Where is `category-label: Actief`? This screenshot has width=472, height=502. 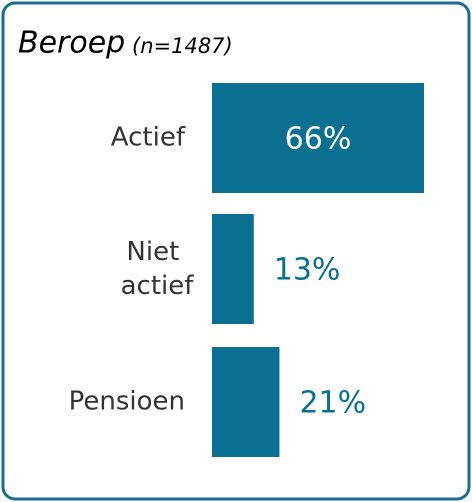 category-label: Actief is located at coordinates (148, 138).